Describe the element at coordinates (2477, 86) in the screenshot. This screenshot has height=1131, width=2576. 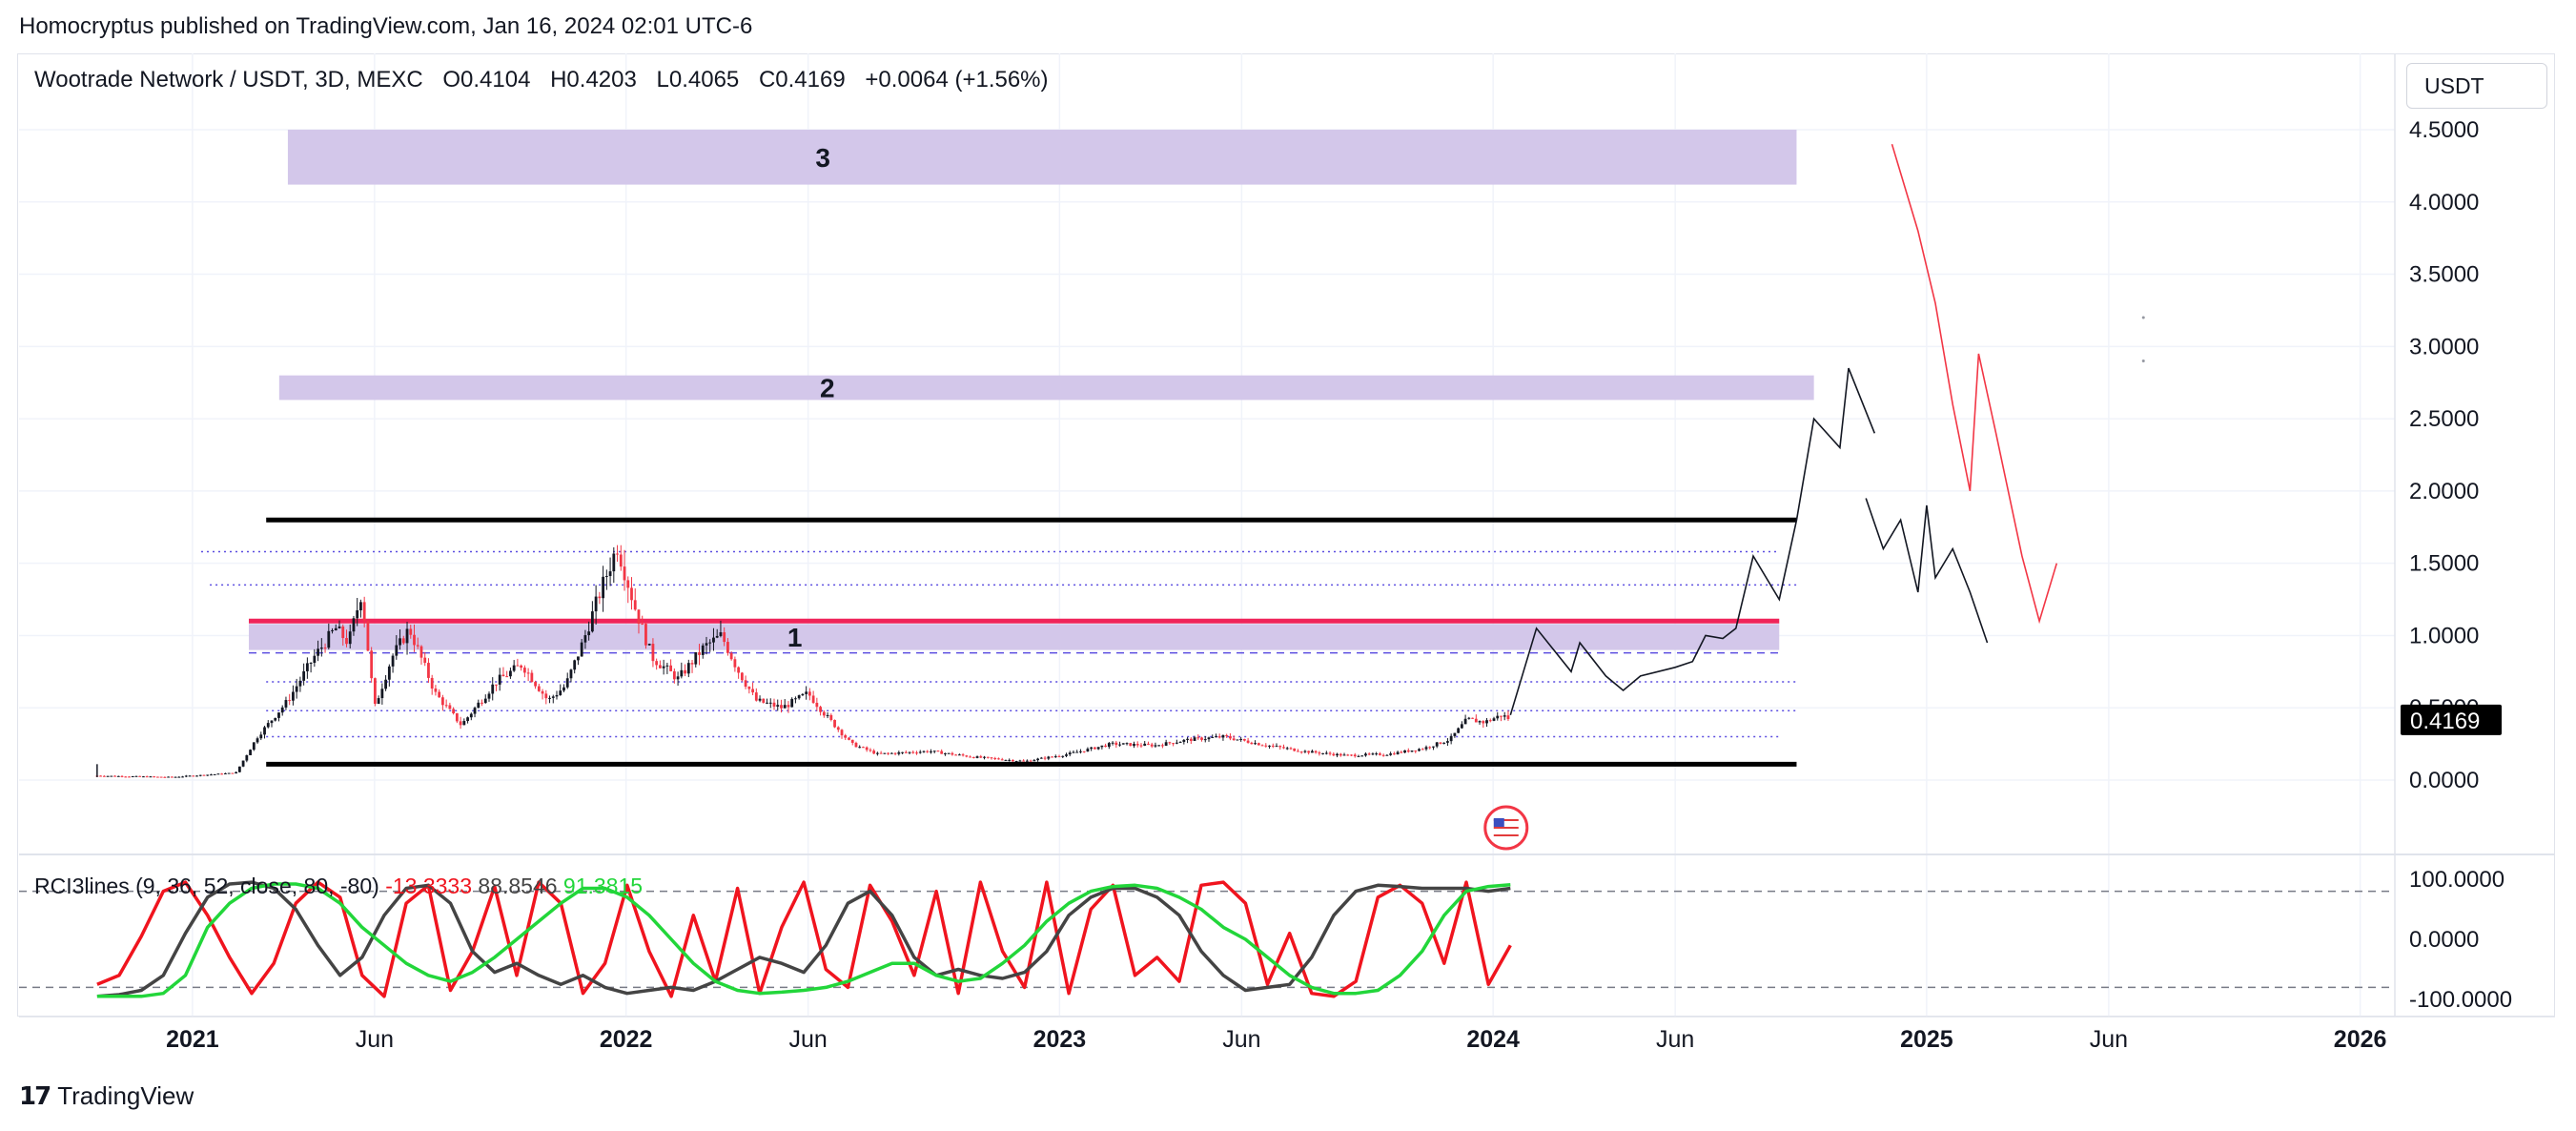
I see `currency-button: USDT` at that location.